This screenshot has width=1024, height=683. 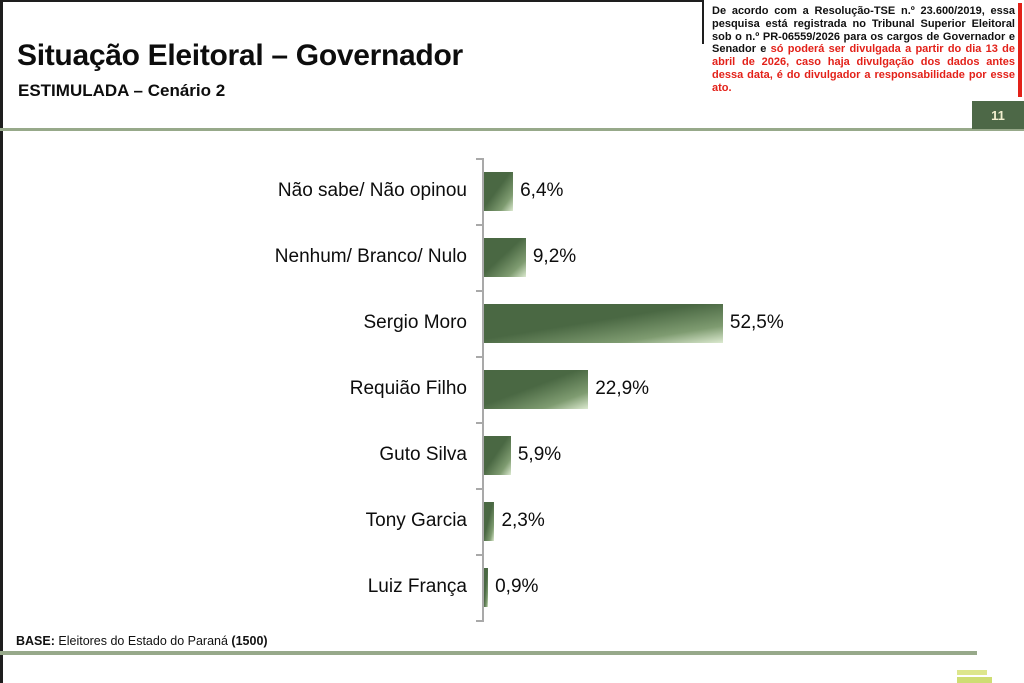 I want to click on chart-row: Requião Filho 22,9%, so click(x=512, y=389).